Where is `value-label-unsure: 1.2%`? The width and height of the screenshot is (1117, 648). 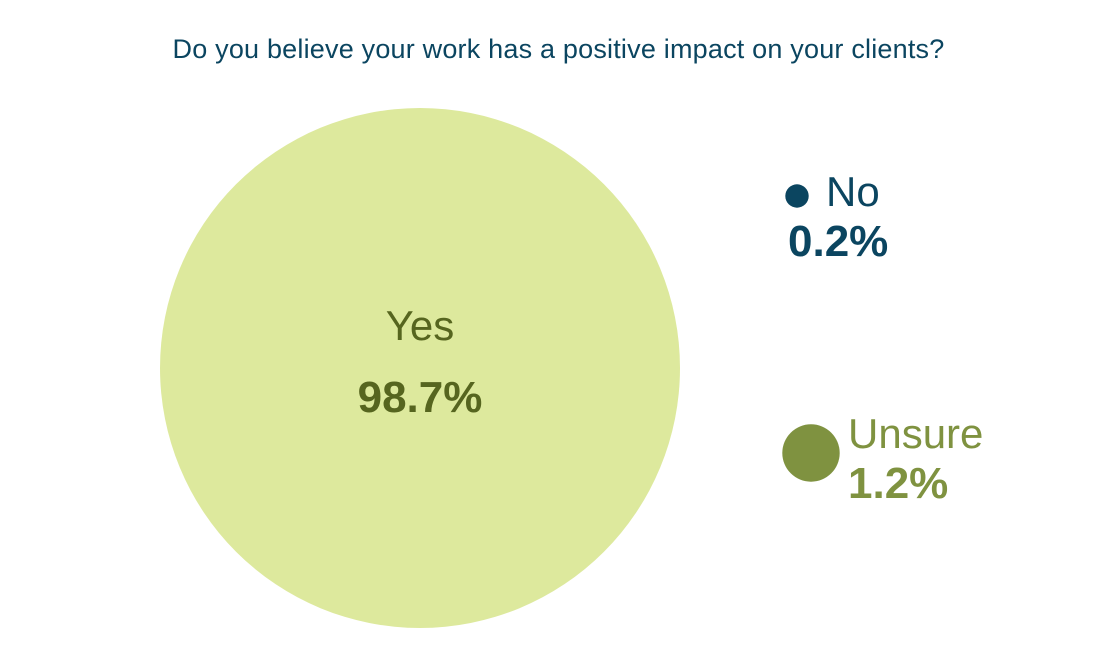
value-label-unsure: 1.2% is located at coordinates (898, 483).